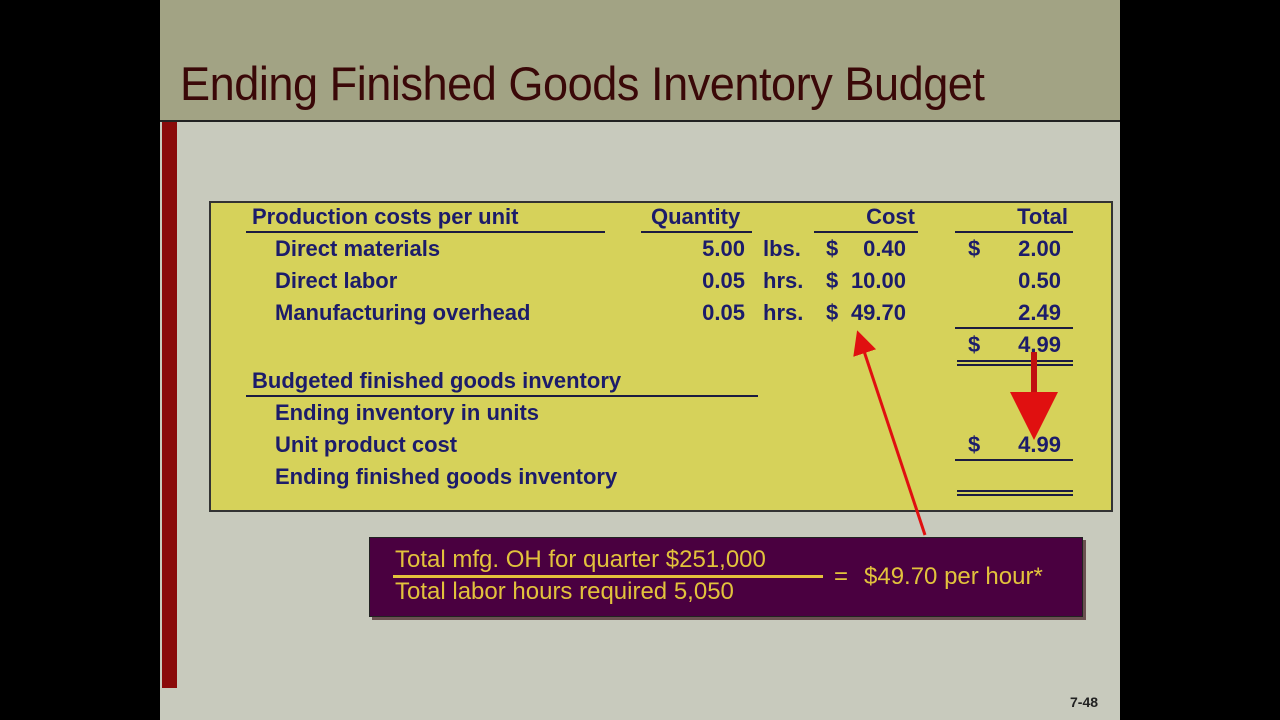 Image resolution: width=1280 pixels, height=720 pixels. Describe the element at coordinates (336, 280) in the screenshot. I see `row-label: Direct labor` at that location.